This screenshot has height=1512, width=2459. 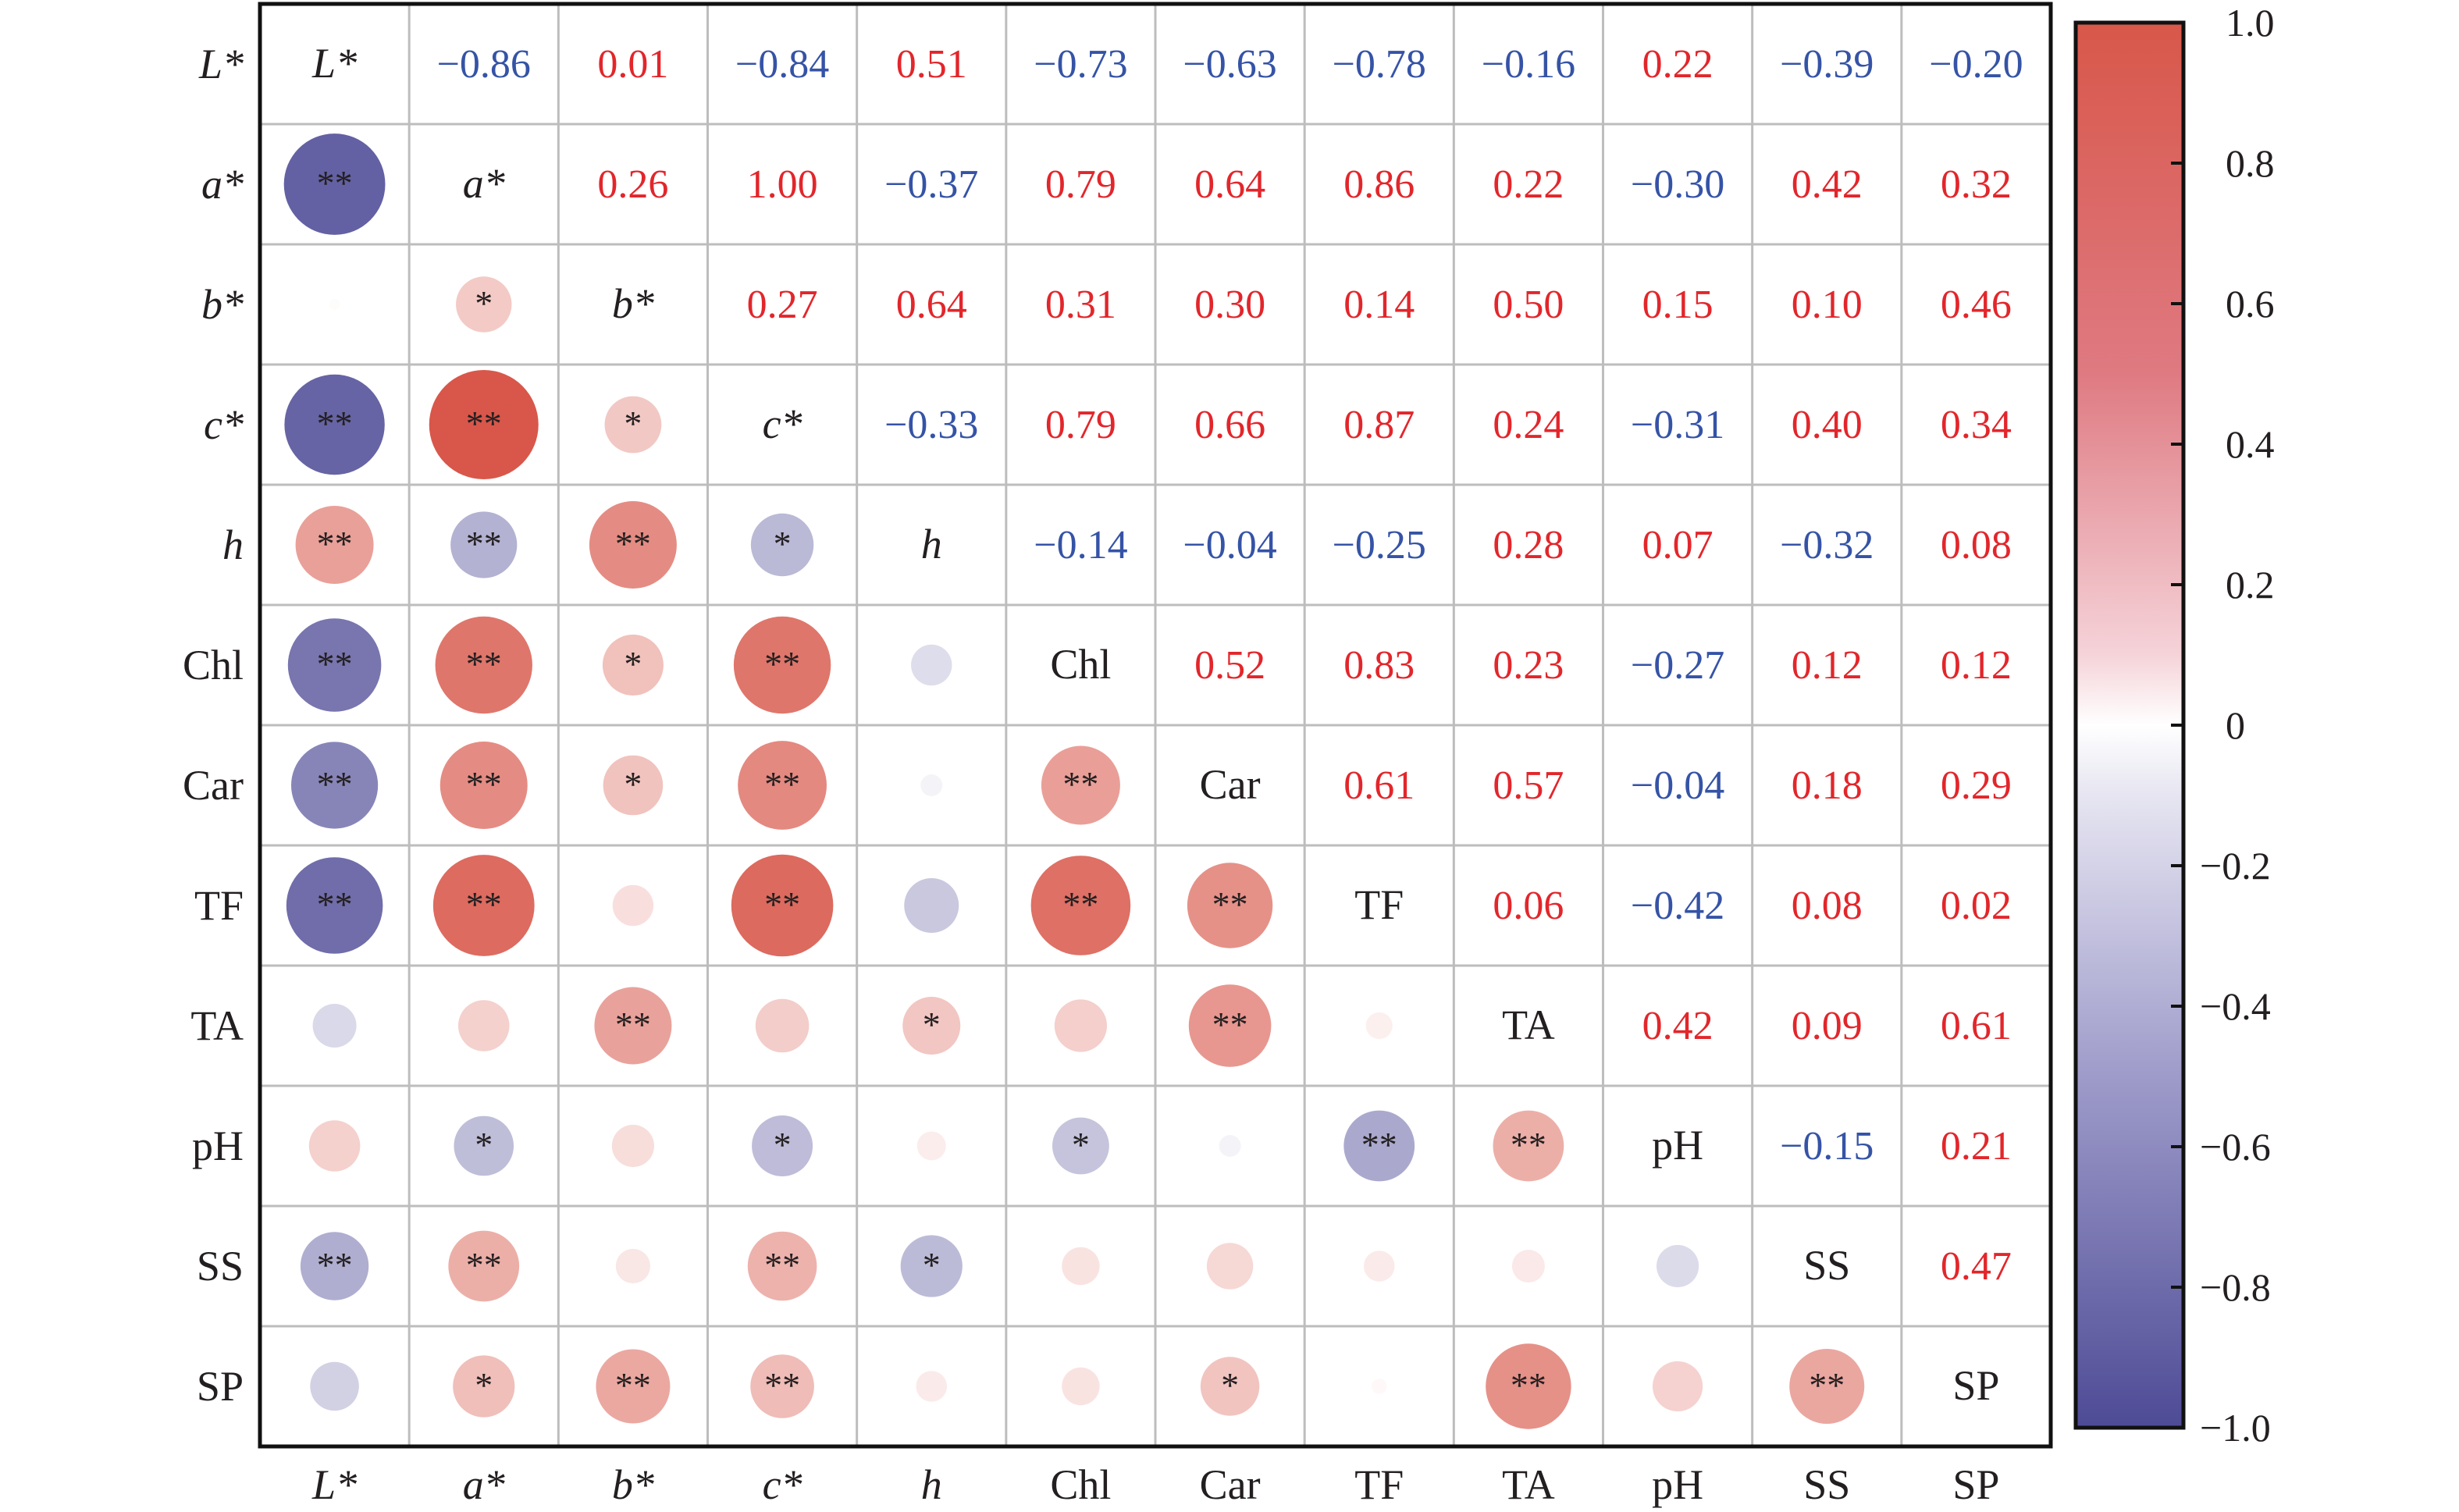 I want to click on row-label: b*, so click(x=222, y=304).